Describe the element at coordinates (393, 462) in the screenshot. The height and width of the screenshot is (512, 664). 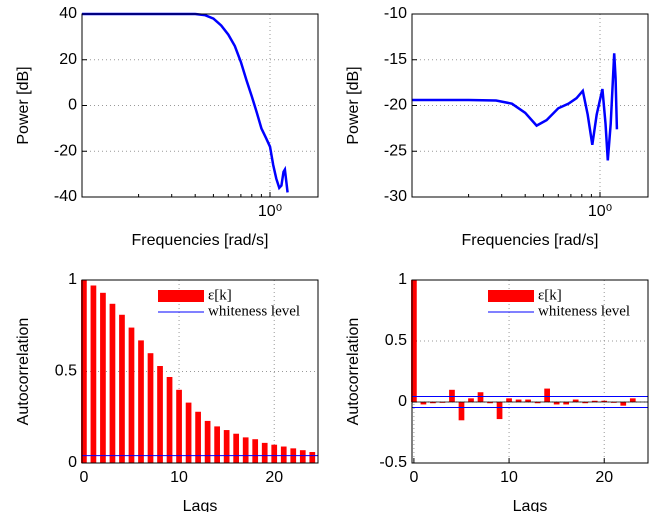
I see `y-tick-label: -0.5` at that location.